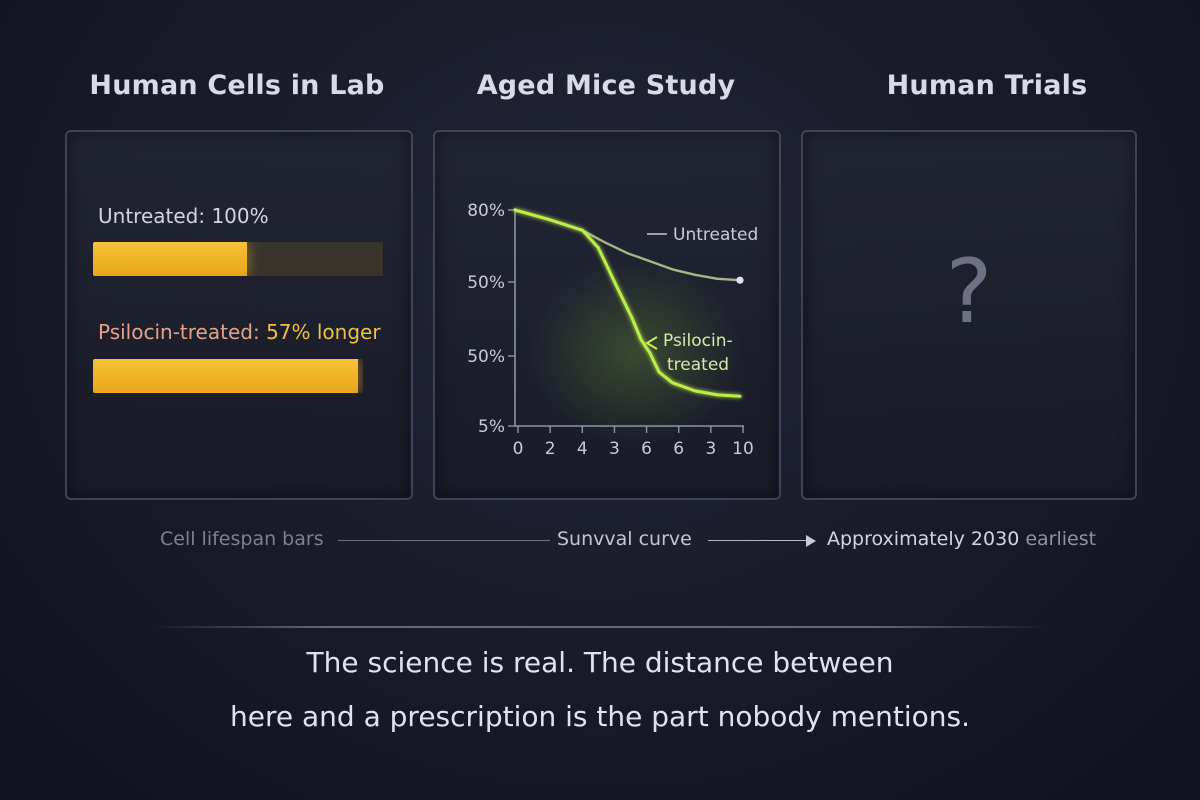  I want to click on flow-arrow-icon, so click(811, 541).